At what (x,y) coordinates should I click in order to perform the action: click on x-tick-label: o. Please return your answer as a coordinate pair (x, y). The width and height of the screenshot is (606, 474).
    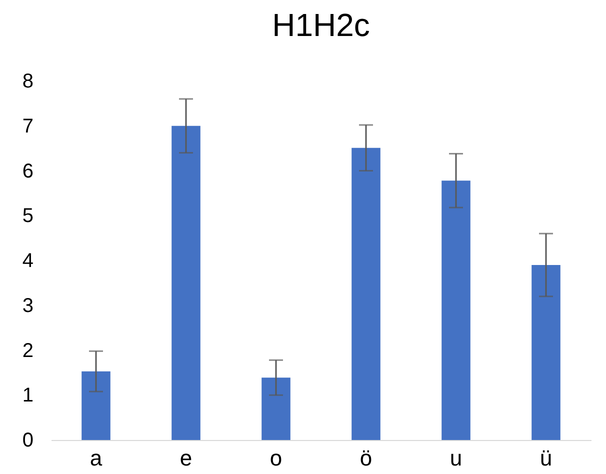
    Looking at the image, I should click on (276, 458).